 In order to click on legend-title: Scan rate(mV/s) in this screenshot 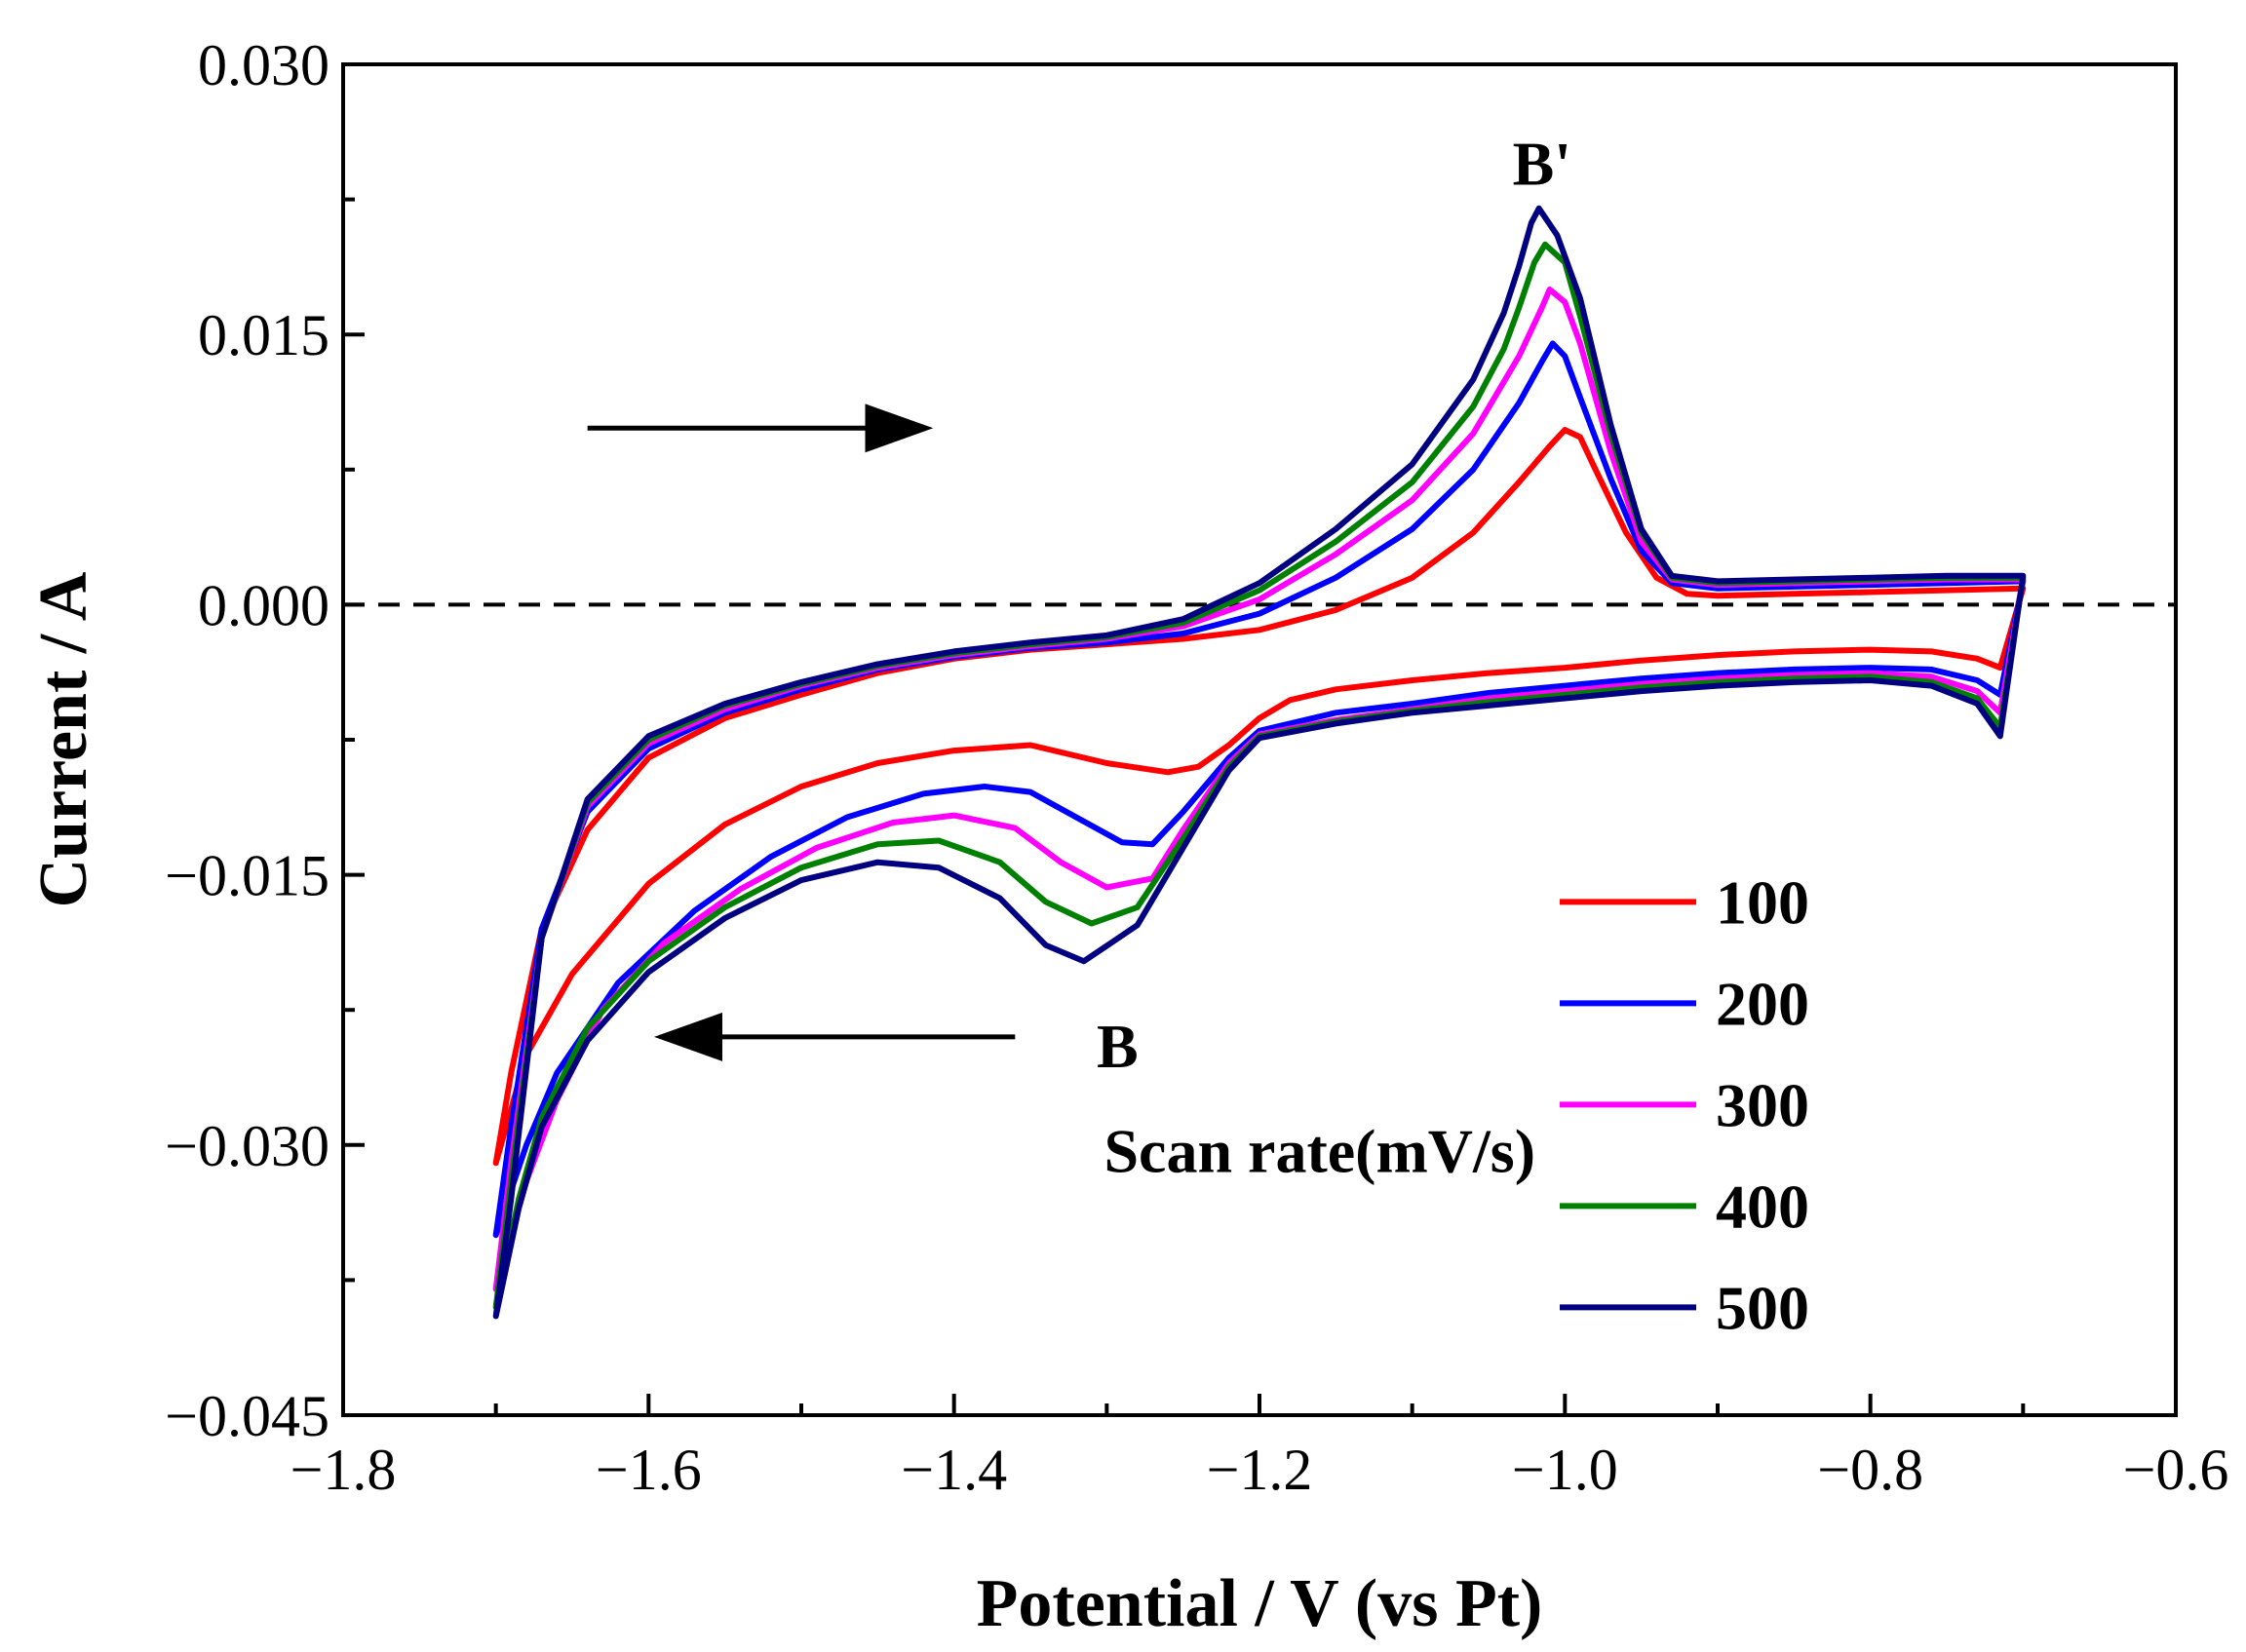, I will do `click(1319, 1151)`.